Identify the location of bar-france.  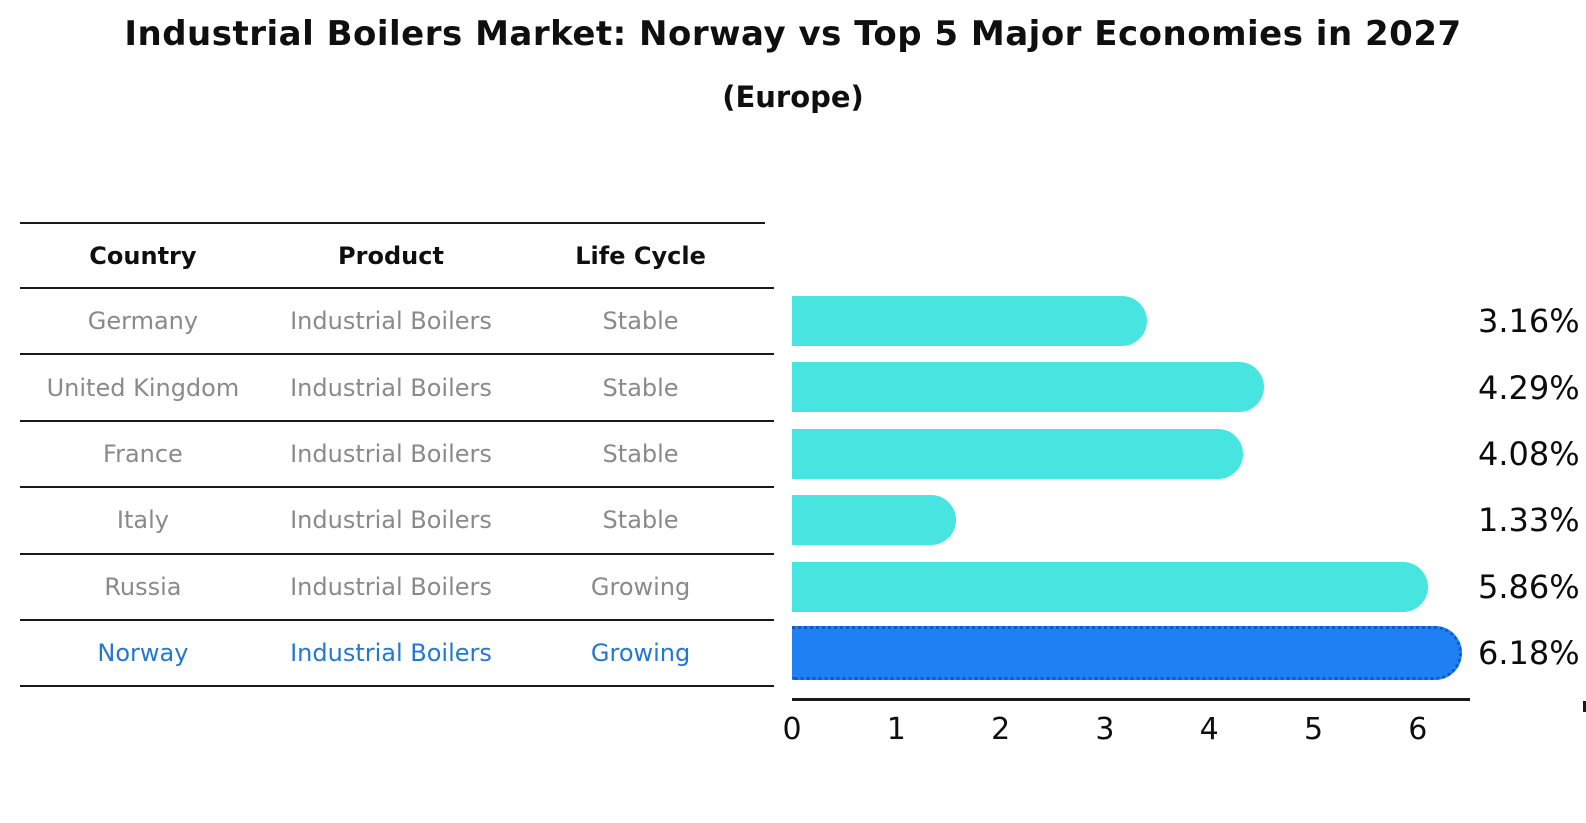
(1017, 453).